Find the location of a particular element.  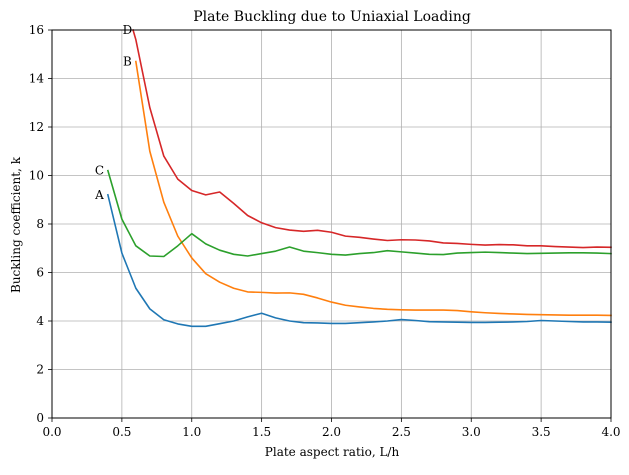

x-tick-label: 4.0 is located at coordinates (610, 432).